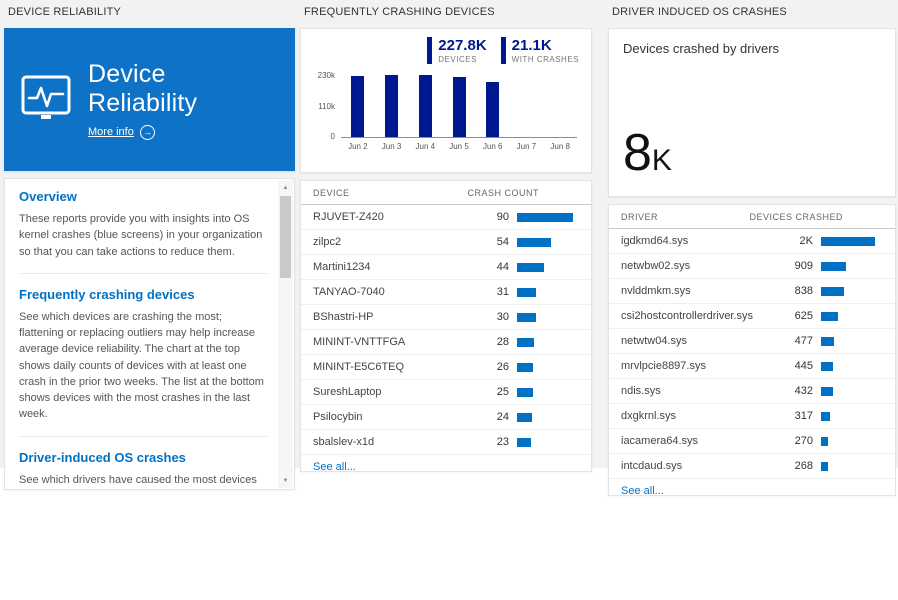 This screenshot has width=898, height=600. I want to click on table-row: MININT-E5C6TEQ 26, so click(446, 367).